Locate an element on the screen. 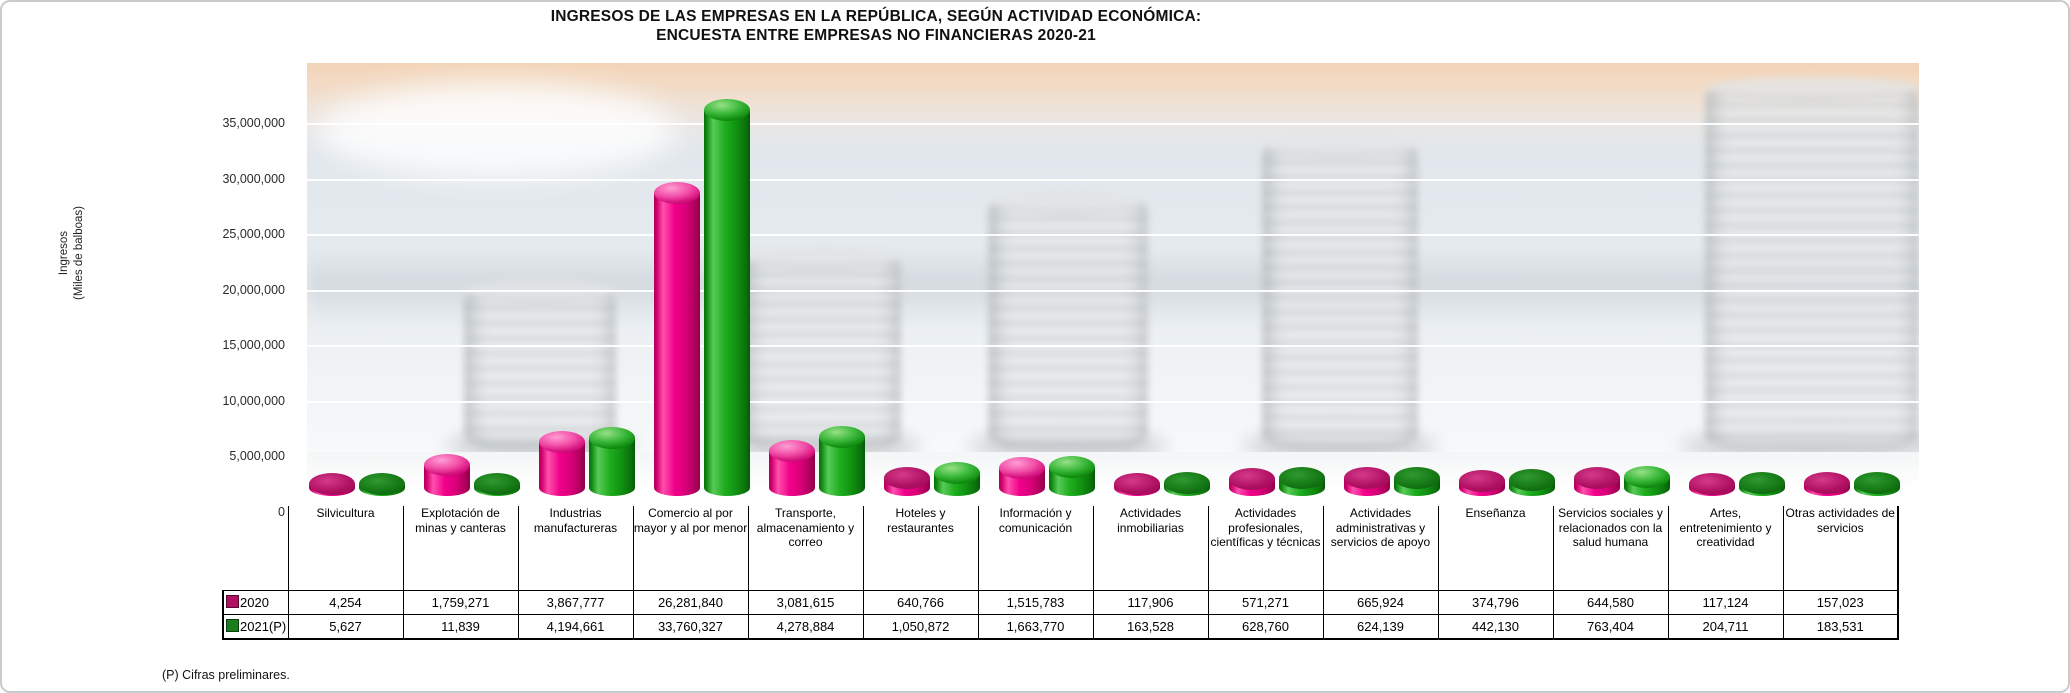 This screenshot has width=2070, height=693. bar-2020-información is located at coordinates (1022, 476).